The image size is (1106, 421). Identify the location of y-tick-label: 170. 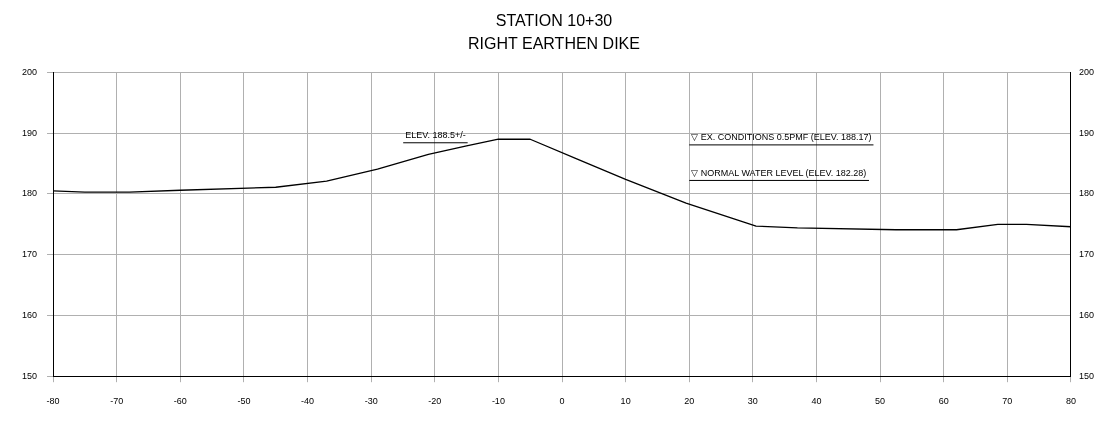
(29, 254).